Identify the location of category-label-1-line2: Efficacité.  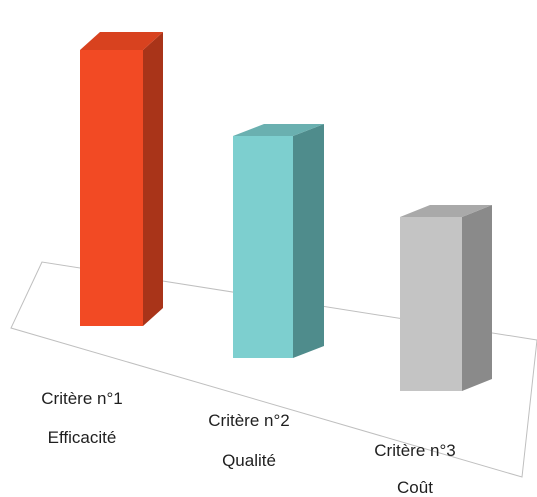
(82, 437).